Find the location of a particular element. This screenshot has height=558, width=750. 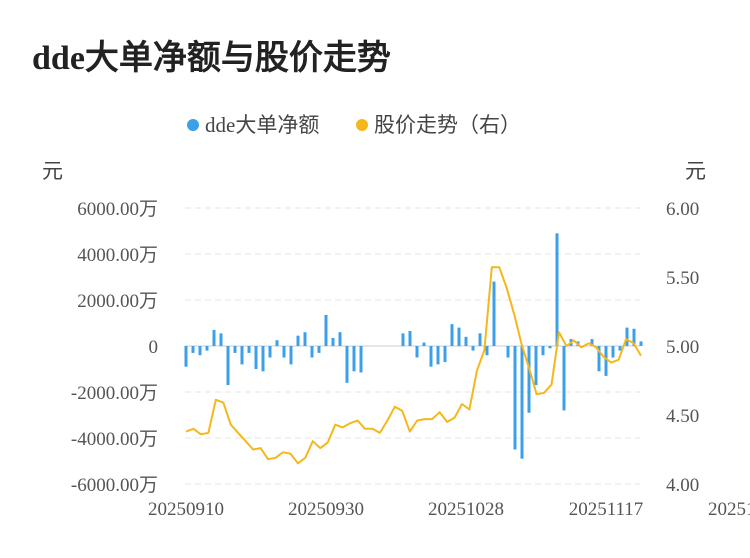

right-tick-label: 5.00 is located at coordinates (682, 347).